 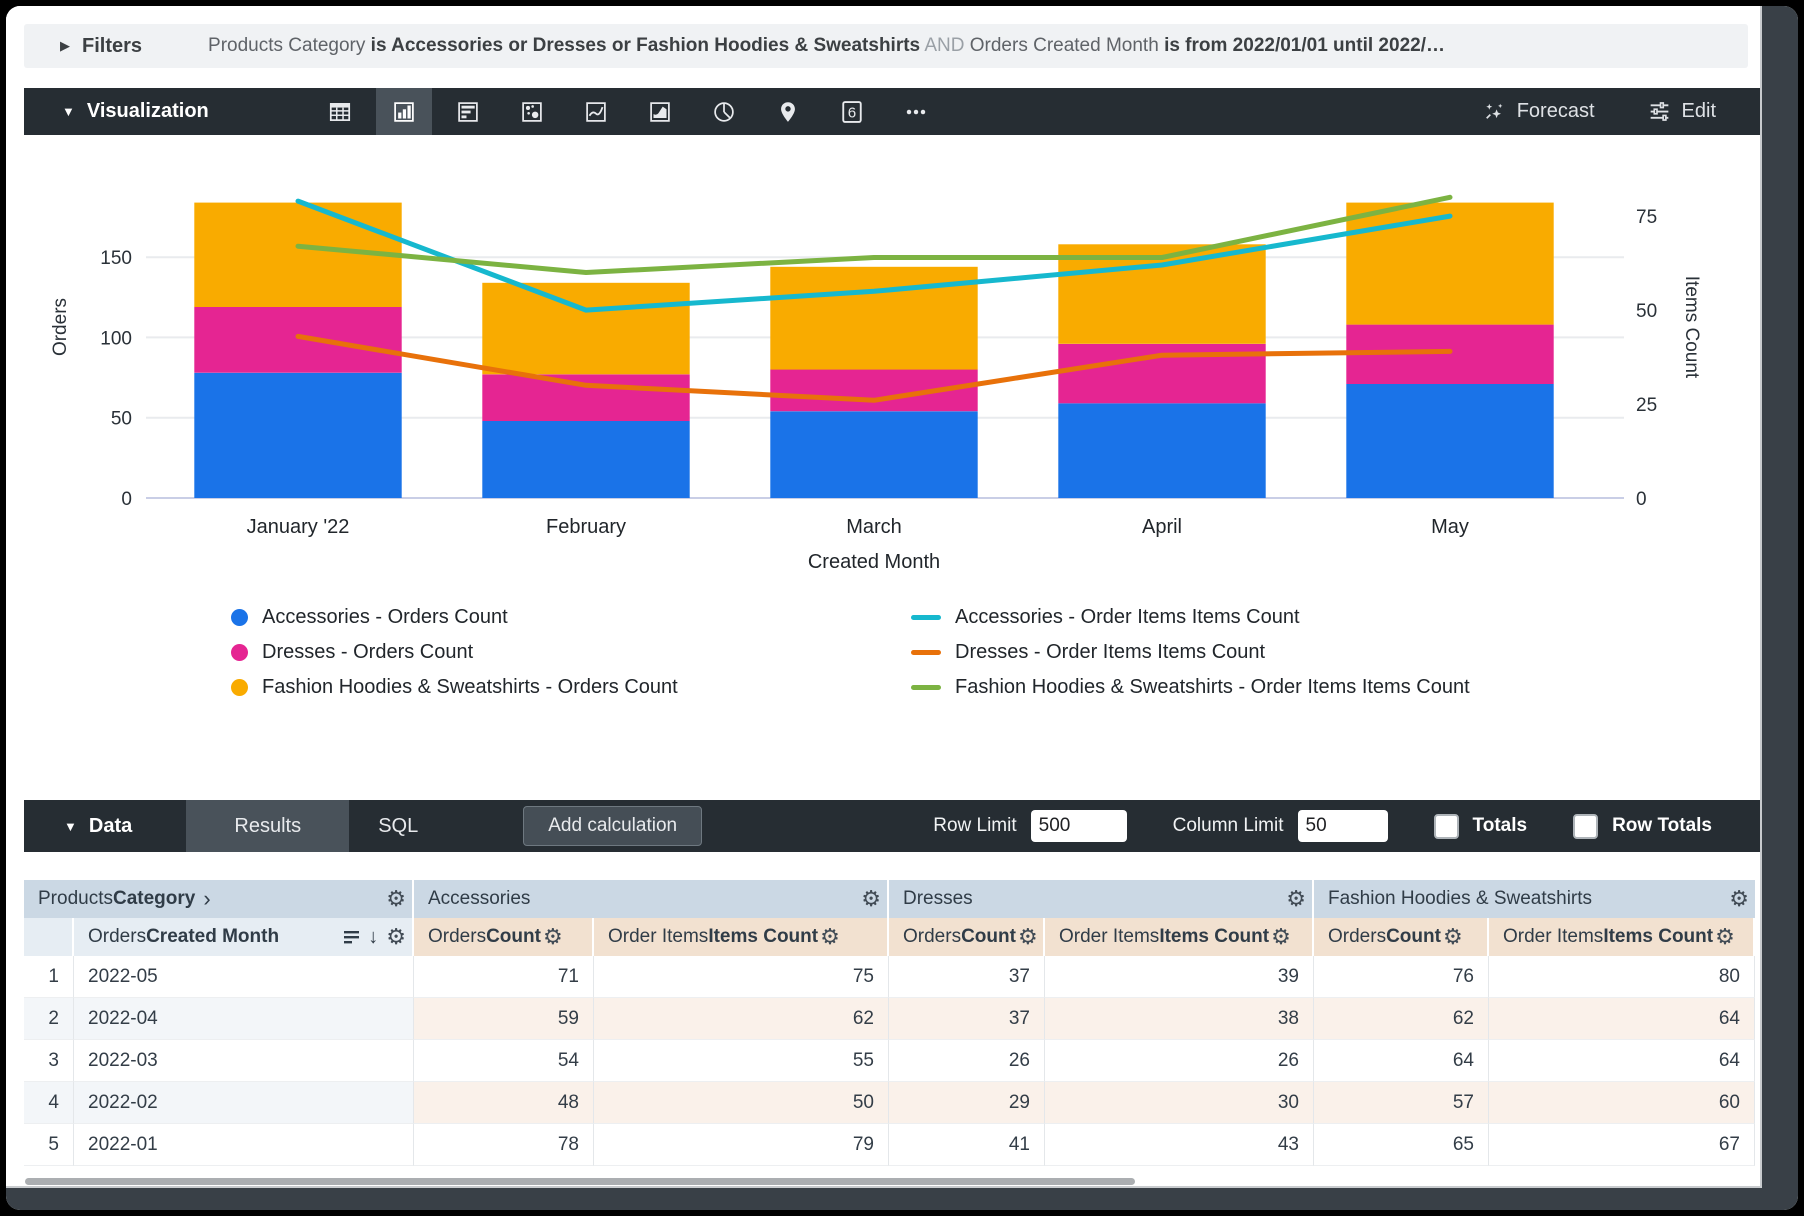 What do you see at coordinates (1622, 1145) in the screenshot?
I see `measure-value-cell: 67` at bounding box center [1622, 1145].